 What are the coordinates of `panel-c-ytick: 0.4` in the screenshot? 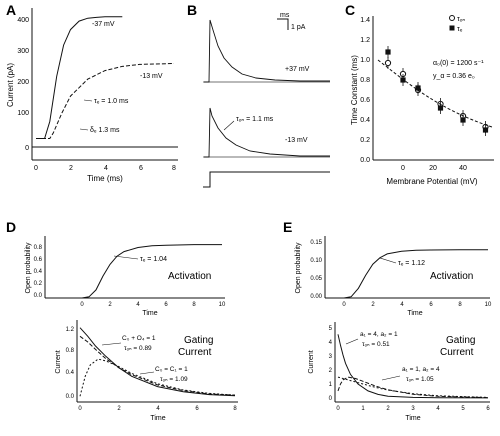 It's located at (365, 120).